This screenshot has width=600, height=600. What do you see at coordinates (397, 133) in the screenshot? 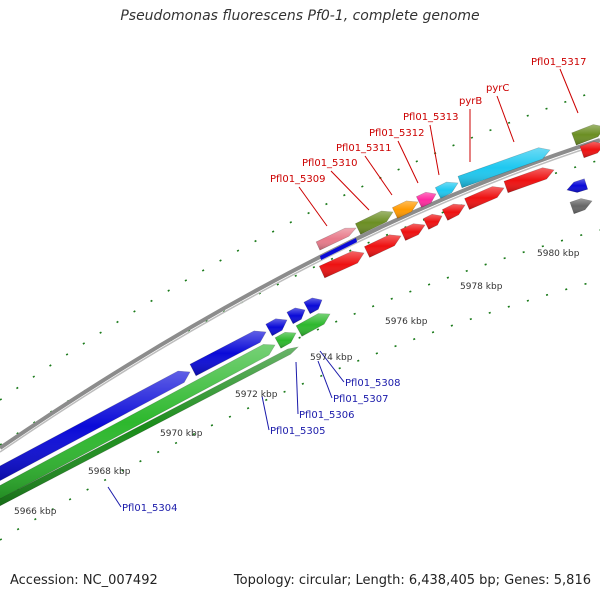
I see `gene-label-pfl01-5312: Pfl01_5312` at bounding box center [397, 133].